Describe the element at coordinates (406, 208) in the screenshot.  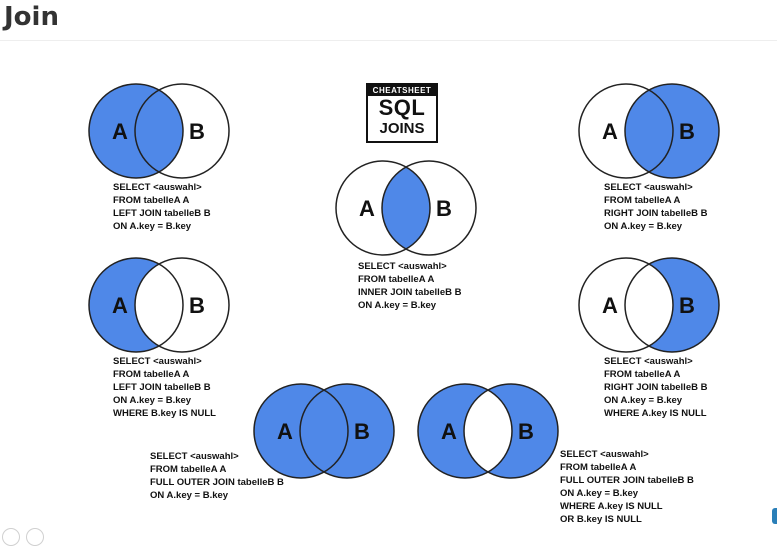
I see `intersection-fill` at that location.